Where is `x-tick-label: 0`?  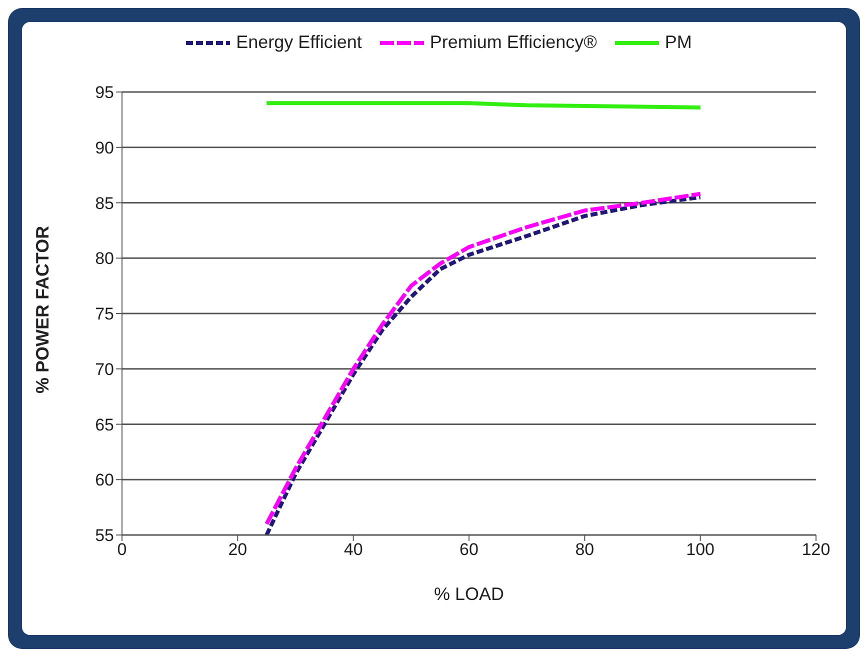
x-tick-label: 0 is located at coordinates (122, 550).